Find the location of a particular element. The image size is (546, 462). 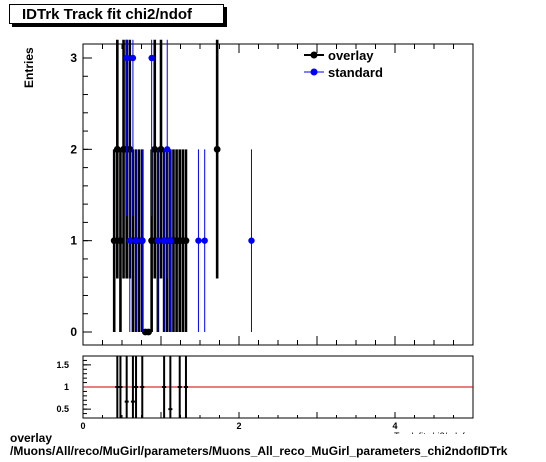

y-tick-label: 0 is located at coordinates (73, 332).